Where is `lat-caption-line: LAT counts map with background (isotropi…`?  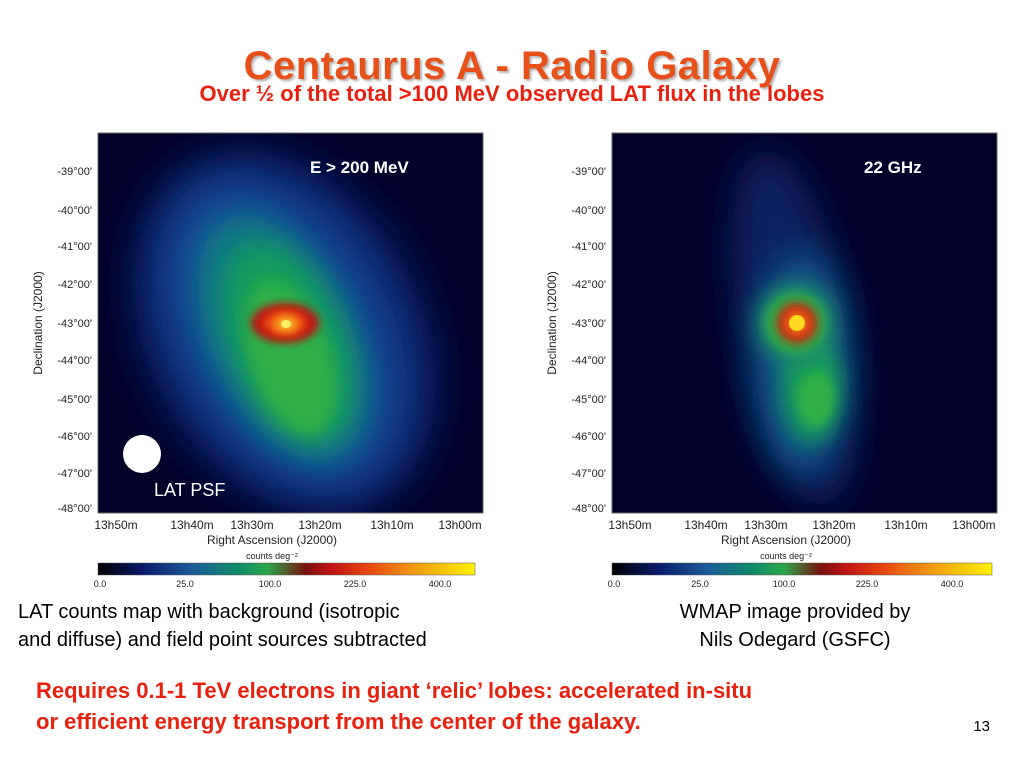 lat-caption-line: LAT counts map with background (isotropi… is located at coordinates (209, 612).